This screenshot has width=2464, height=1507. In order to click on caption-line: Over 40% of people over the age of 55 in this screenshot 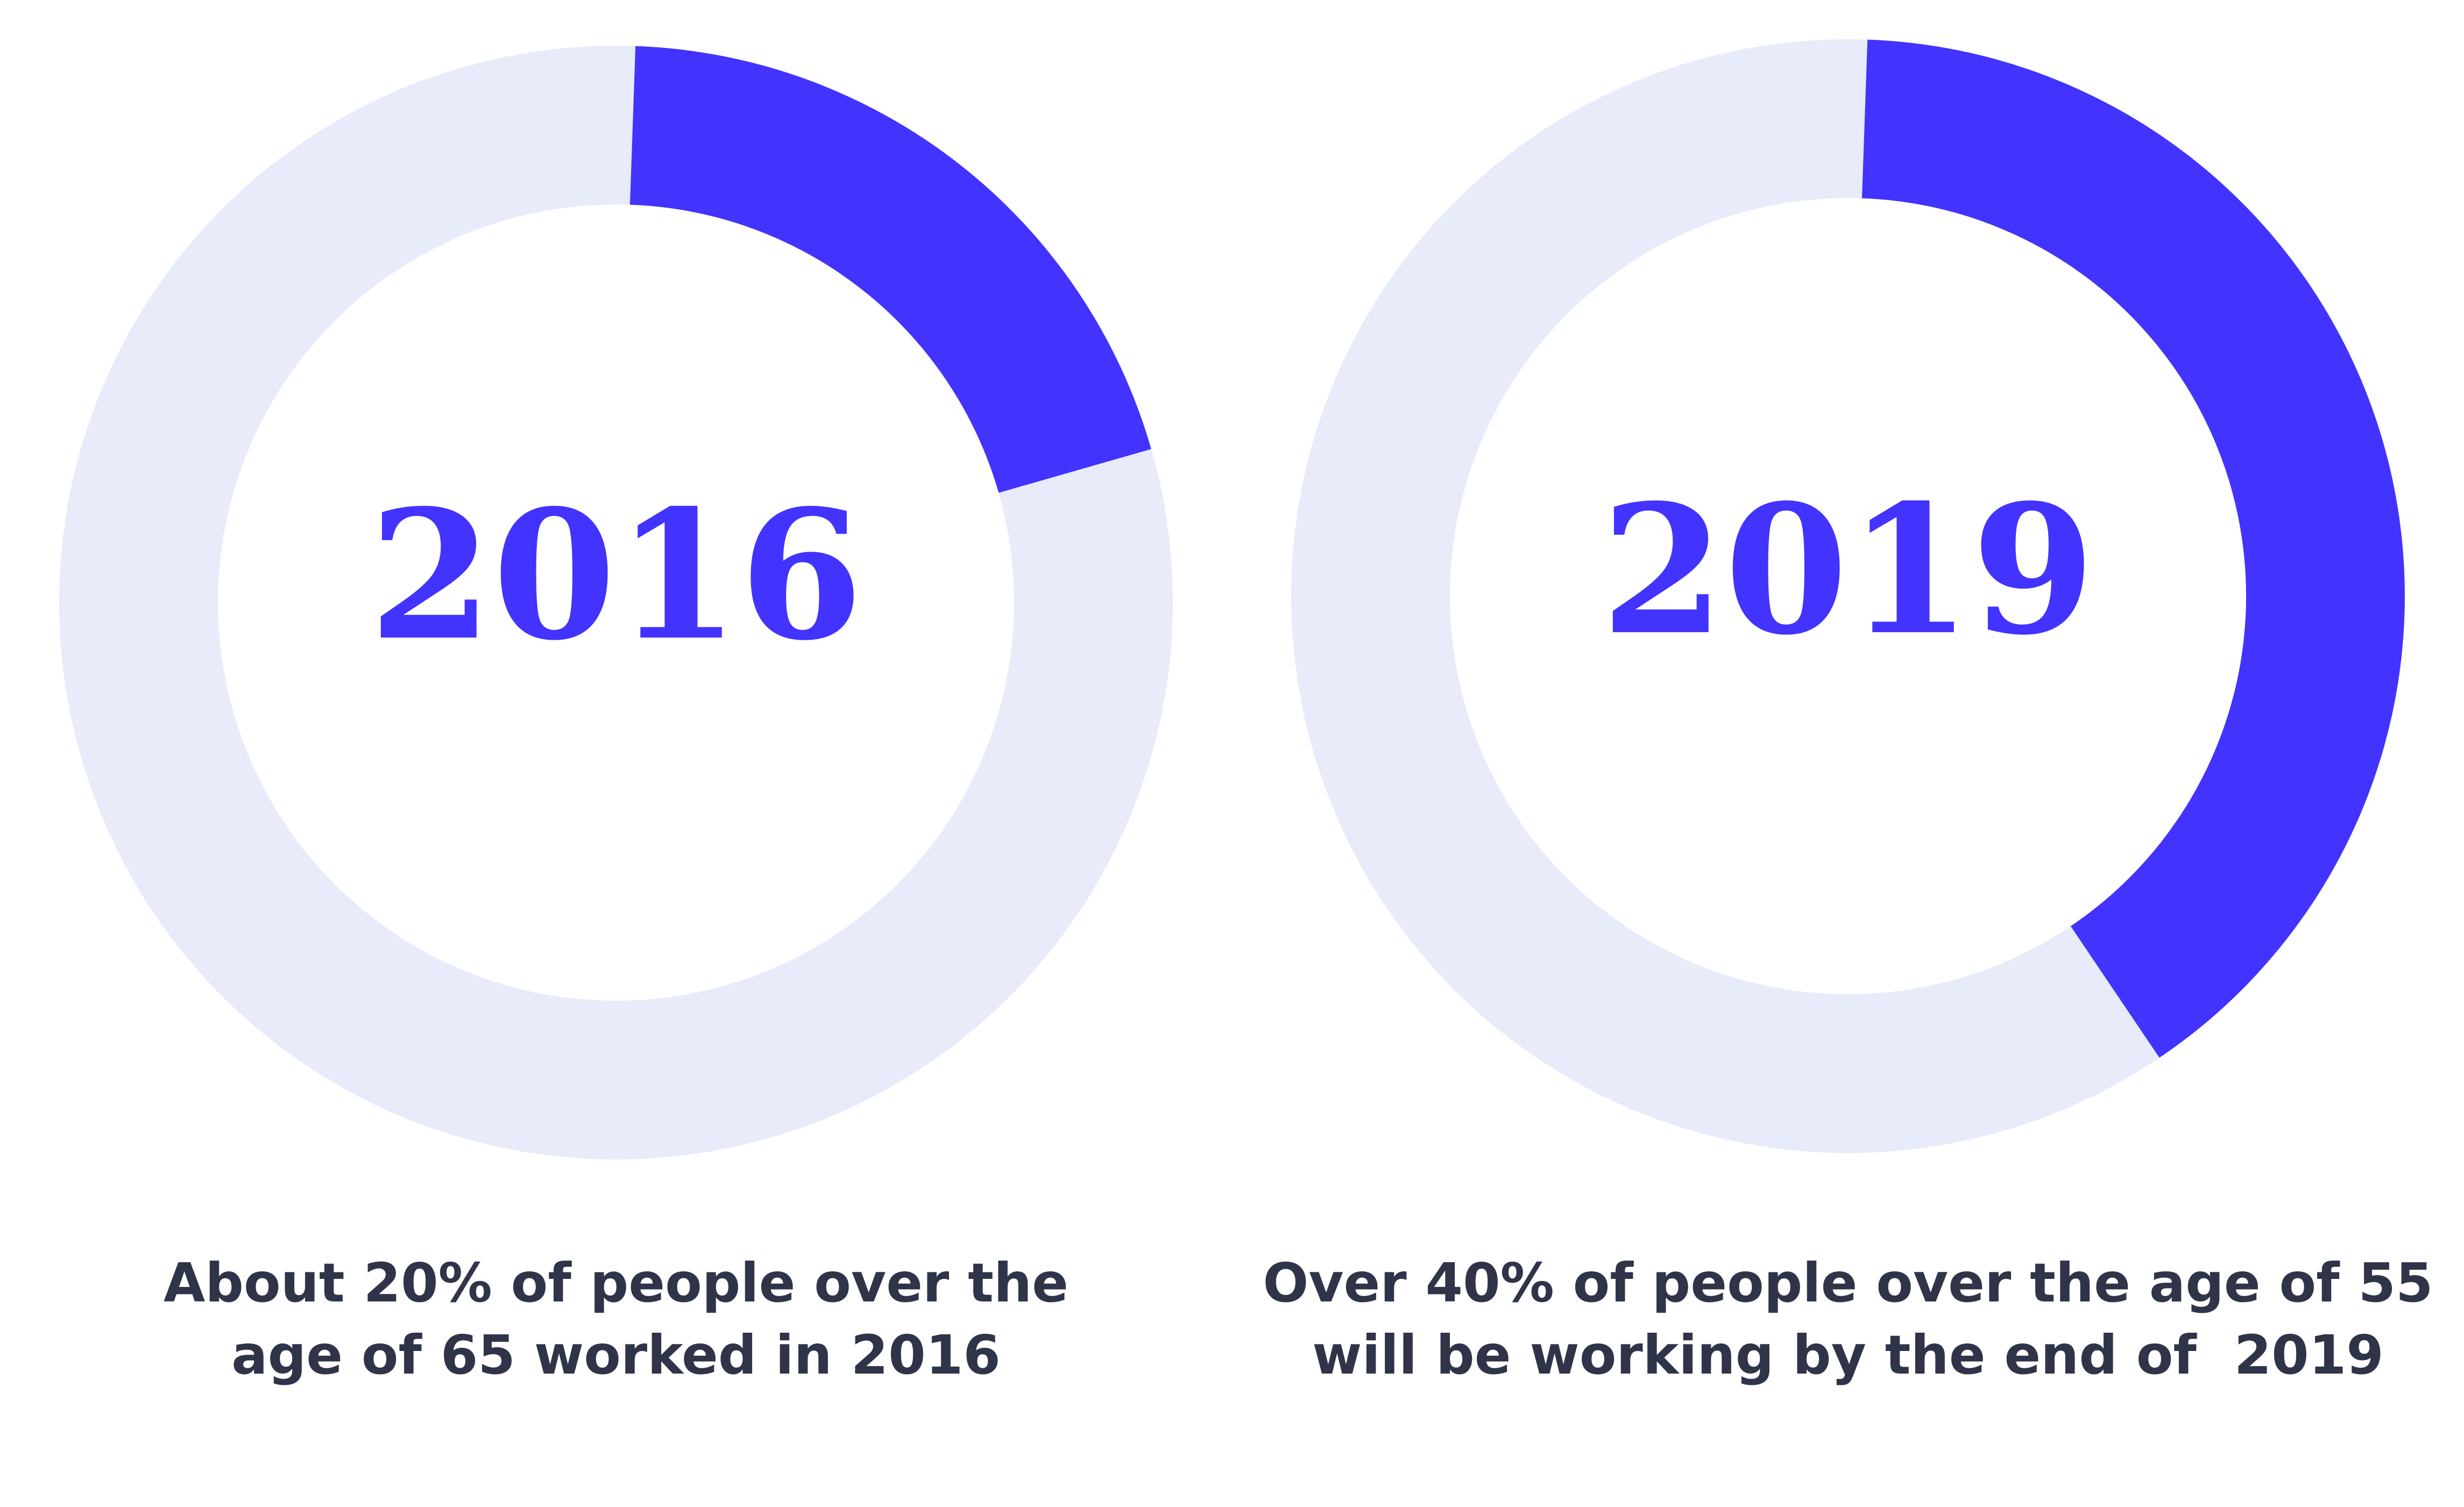, I will do `click(1848, 1282)`.